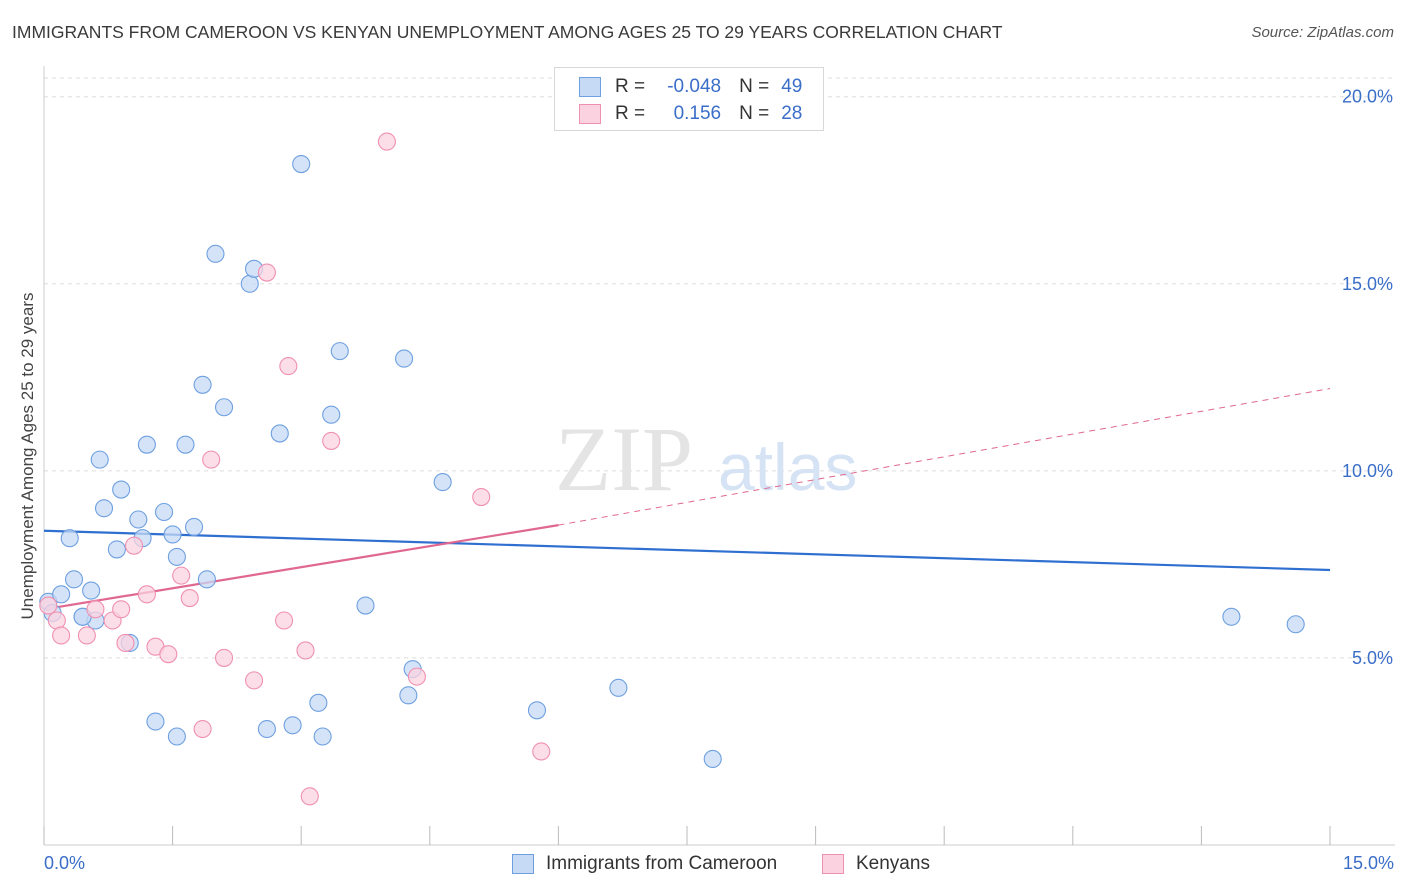 The height and width of the screenshot is (892, 1406). I want to click on watermark: ZIP atlas, so click(706, 459).